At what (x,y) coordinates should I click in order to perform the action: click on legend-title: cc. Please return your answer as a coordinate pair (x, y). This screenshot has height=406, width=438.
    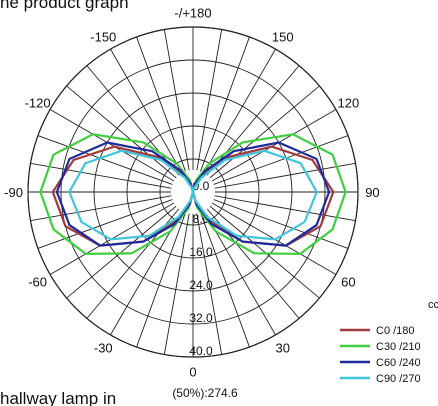
    Looking at the image, I should click on (433, 305).